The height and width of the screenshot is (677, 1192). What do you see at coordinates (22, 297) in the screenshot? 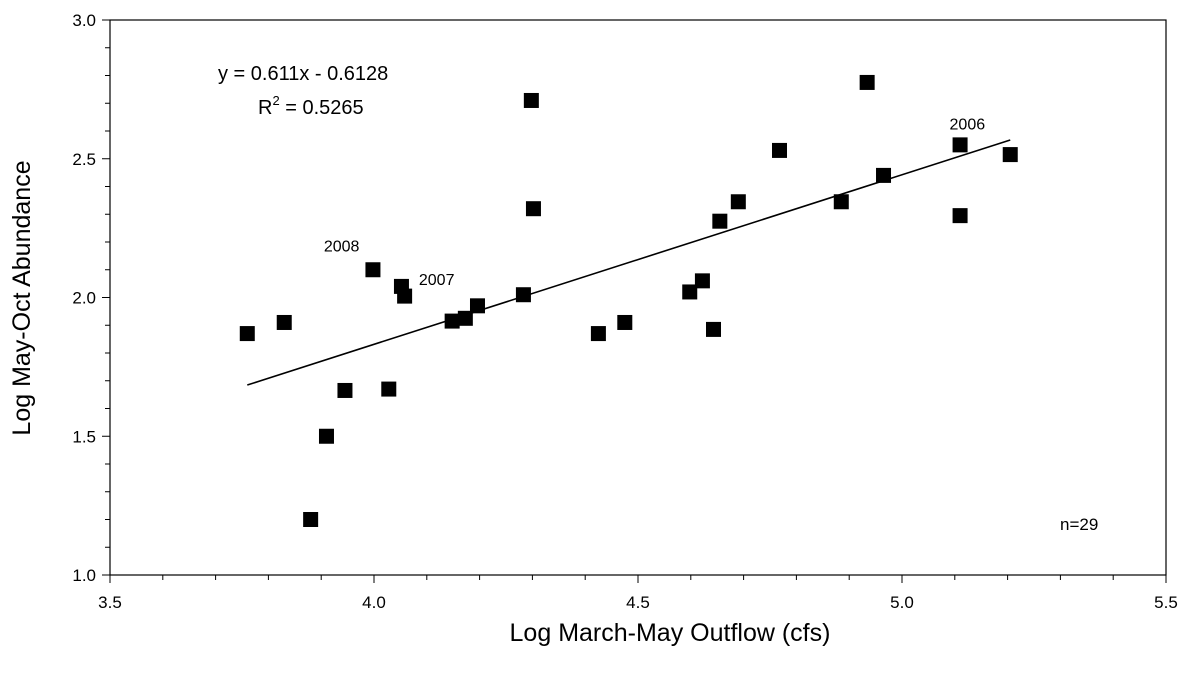
I see `y-axis-title: Log May-Oct Abundance` at bounding box center [22, 297].